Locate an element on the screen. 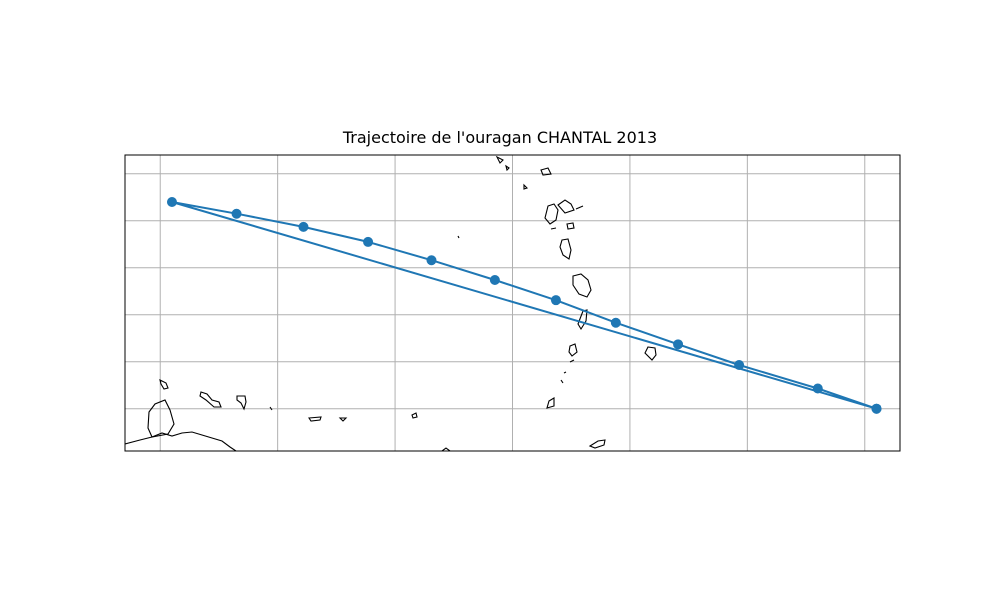  coastline-mainland is located at coordinates (181, 441).